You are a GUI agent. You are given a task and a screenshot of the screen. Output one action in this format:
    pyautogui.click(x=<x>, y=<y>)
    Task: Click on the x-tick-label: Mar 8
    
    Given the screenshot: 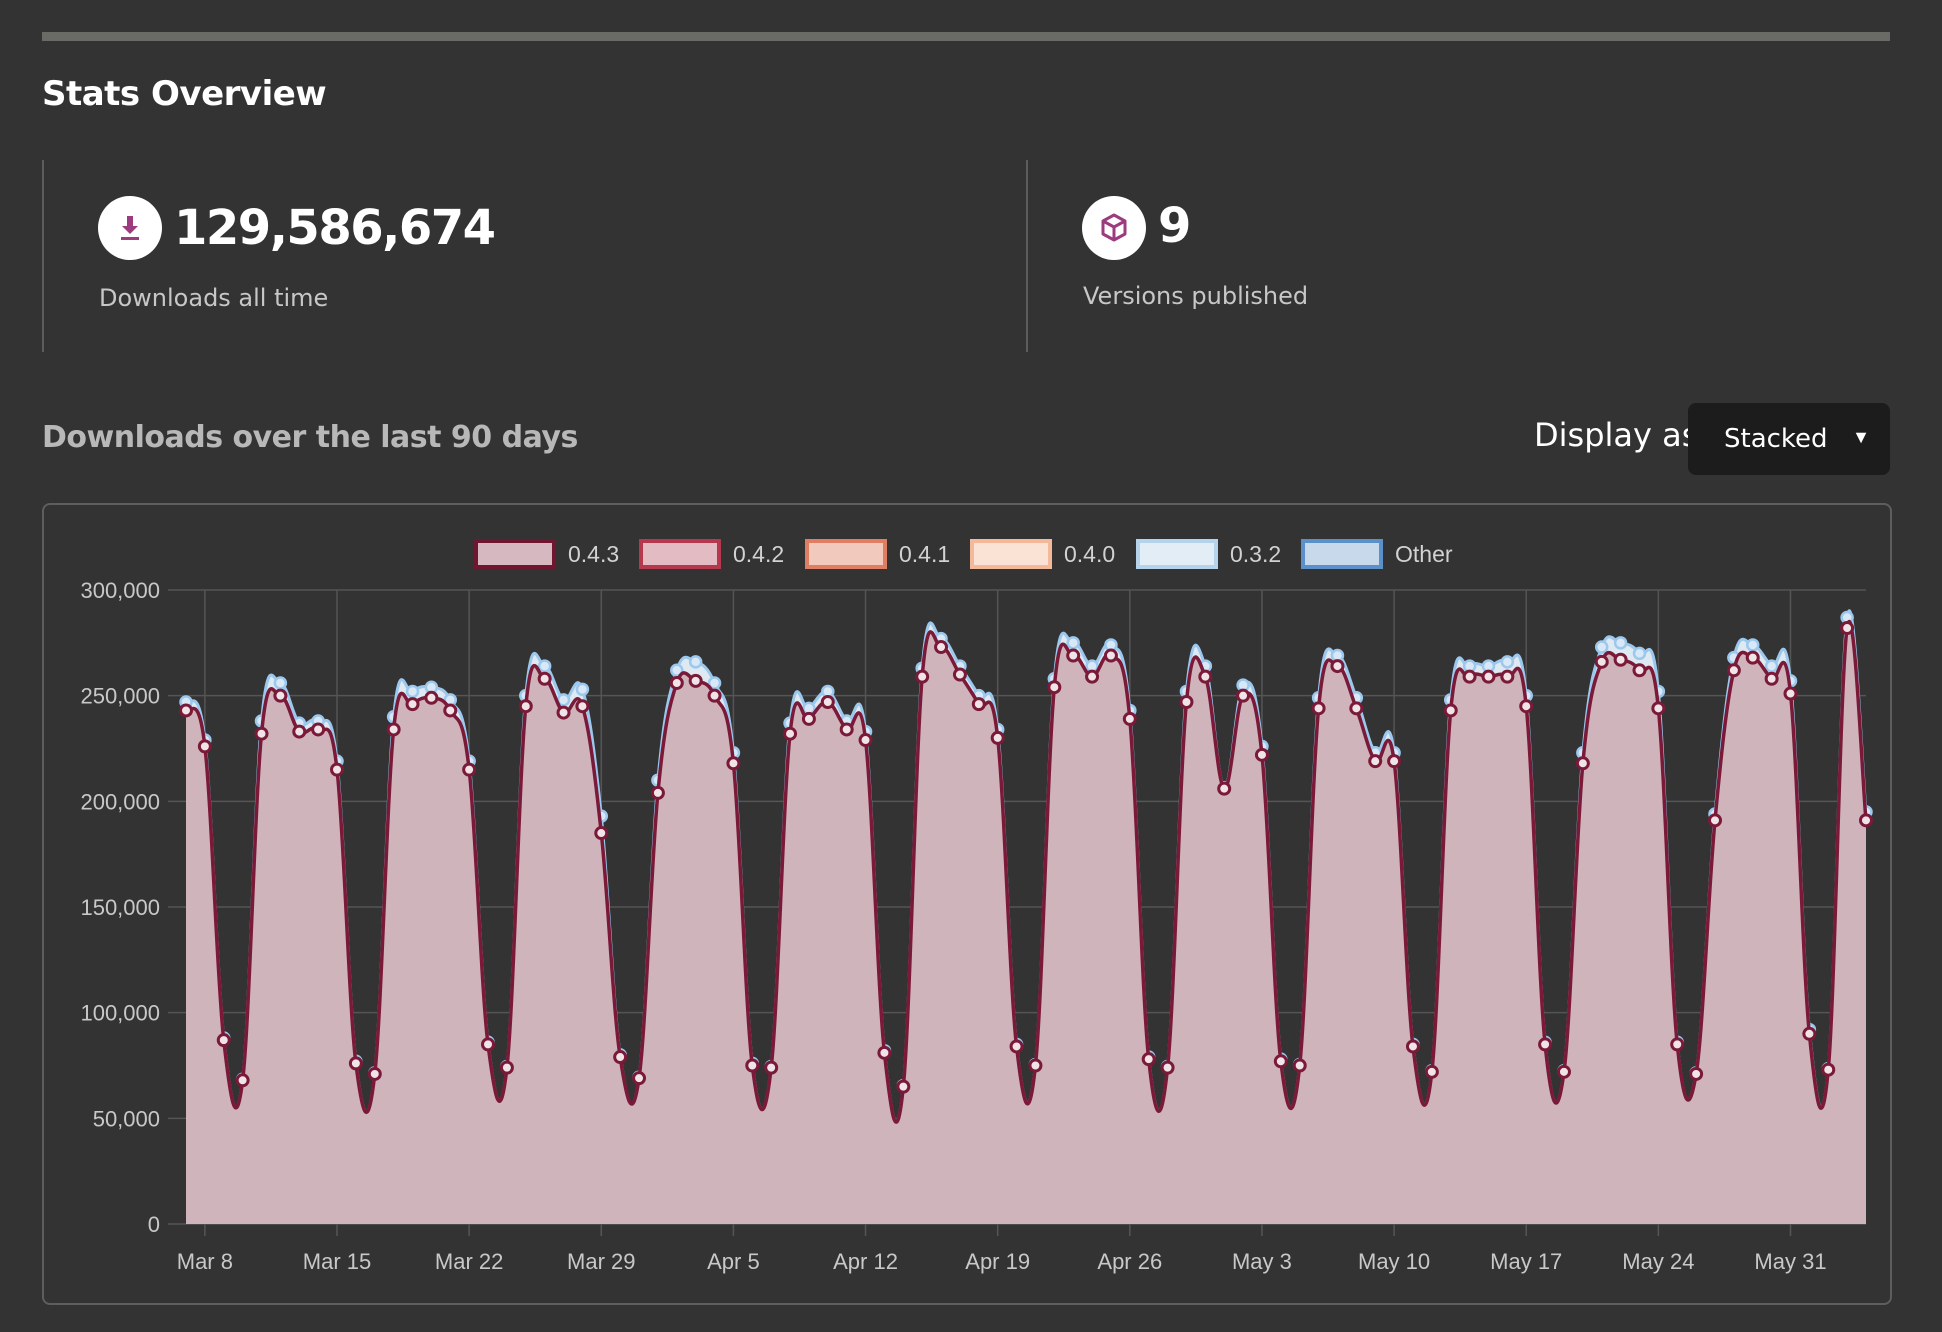 What is the action you would take?
    pyautogui.click(x=205, y=1261)
    